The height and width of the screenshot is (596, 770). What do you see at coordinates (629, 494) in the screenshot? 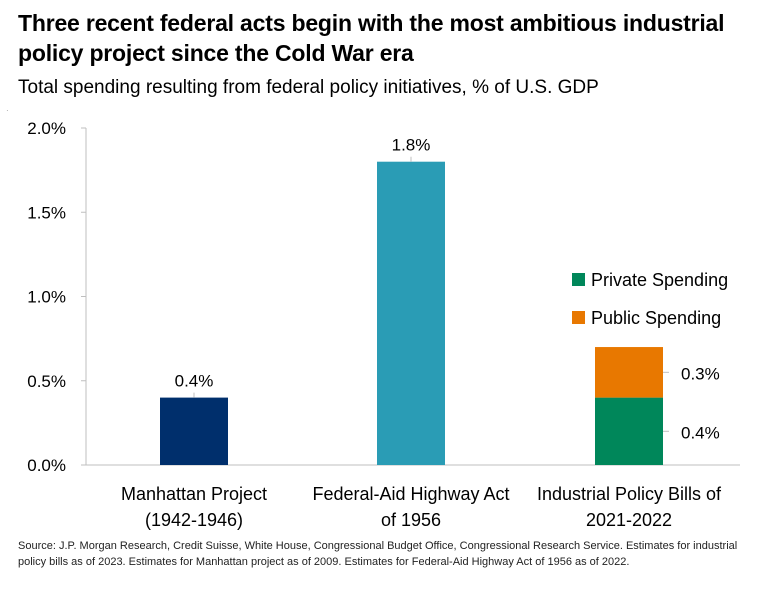
I see `x-category-label: Industrial Policy Bills of` at bounding box center [629, 494].